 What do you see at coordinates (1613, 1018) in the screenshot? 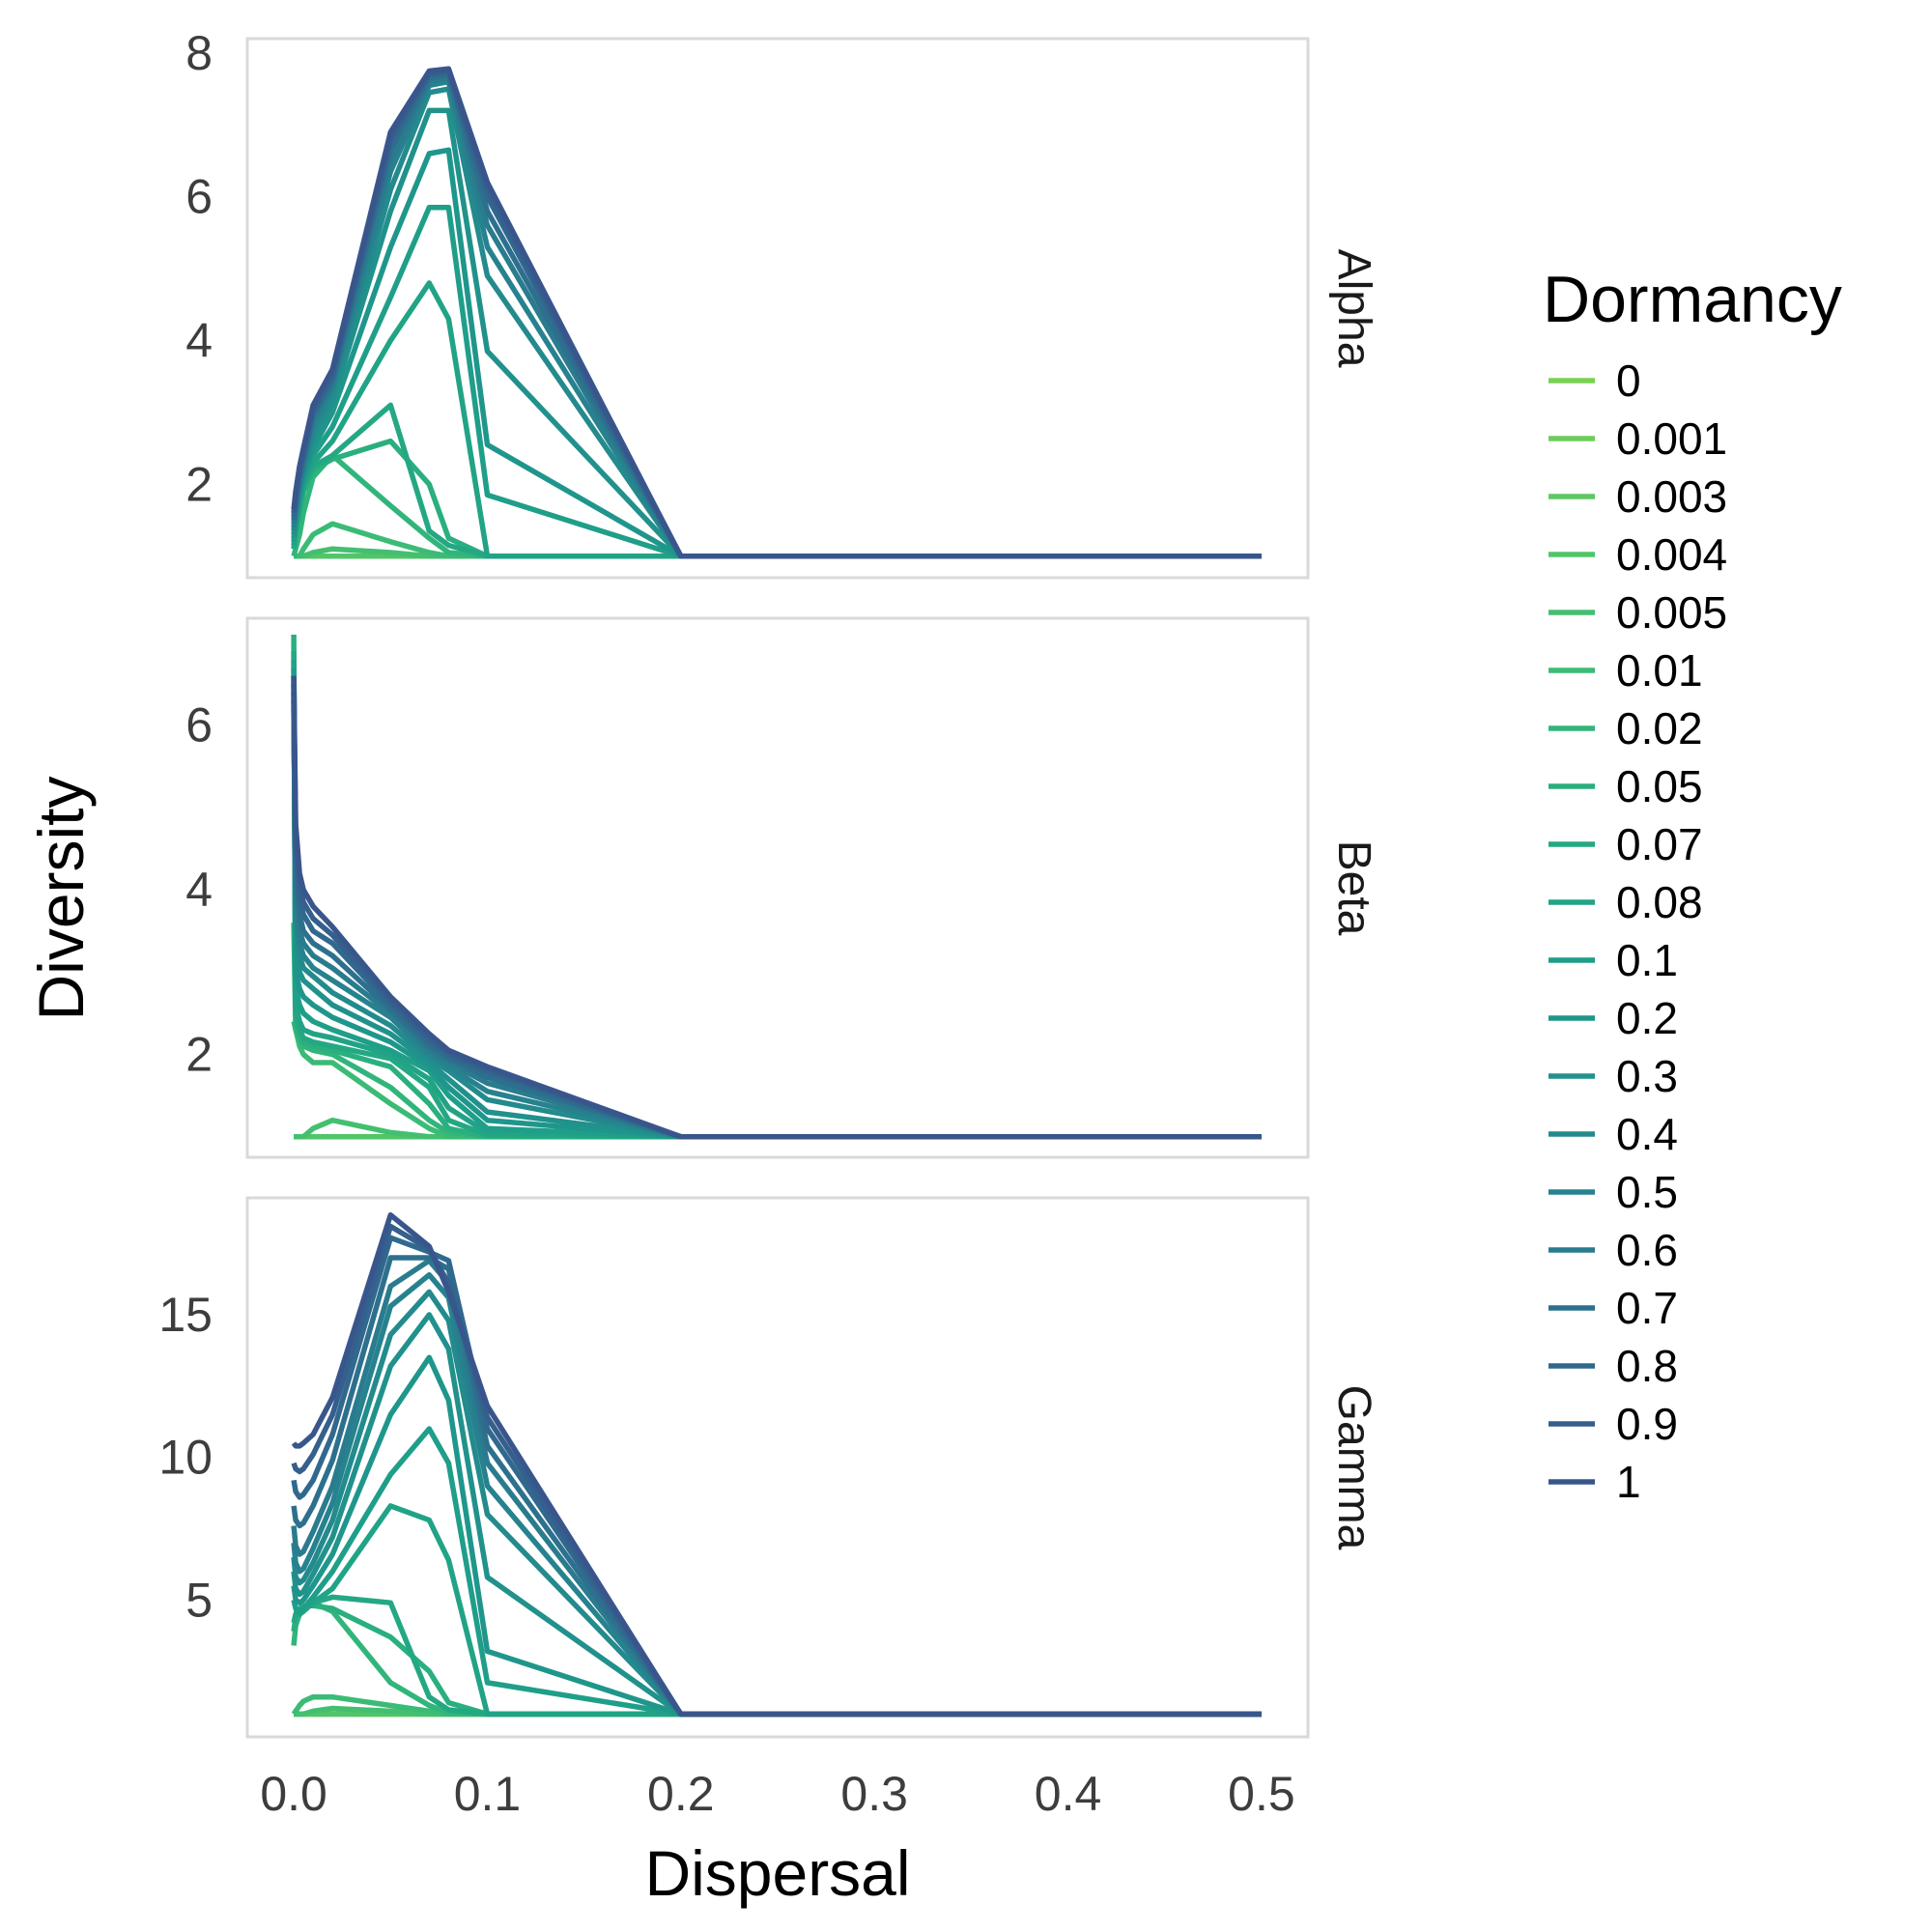
I see `legend-item: 0.2` at bounding box center [1613, 1018].